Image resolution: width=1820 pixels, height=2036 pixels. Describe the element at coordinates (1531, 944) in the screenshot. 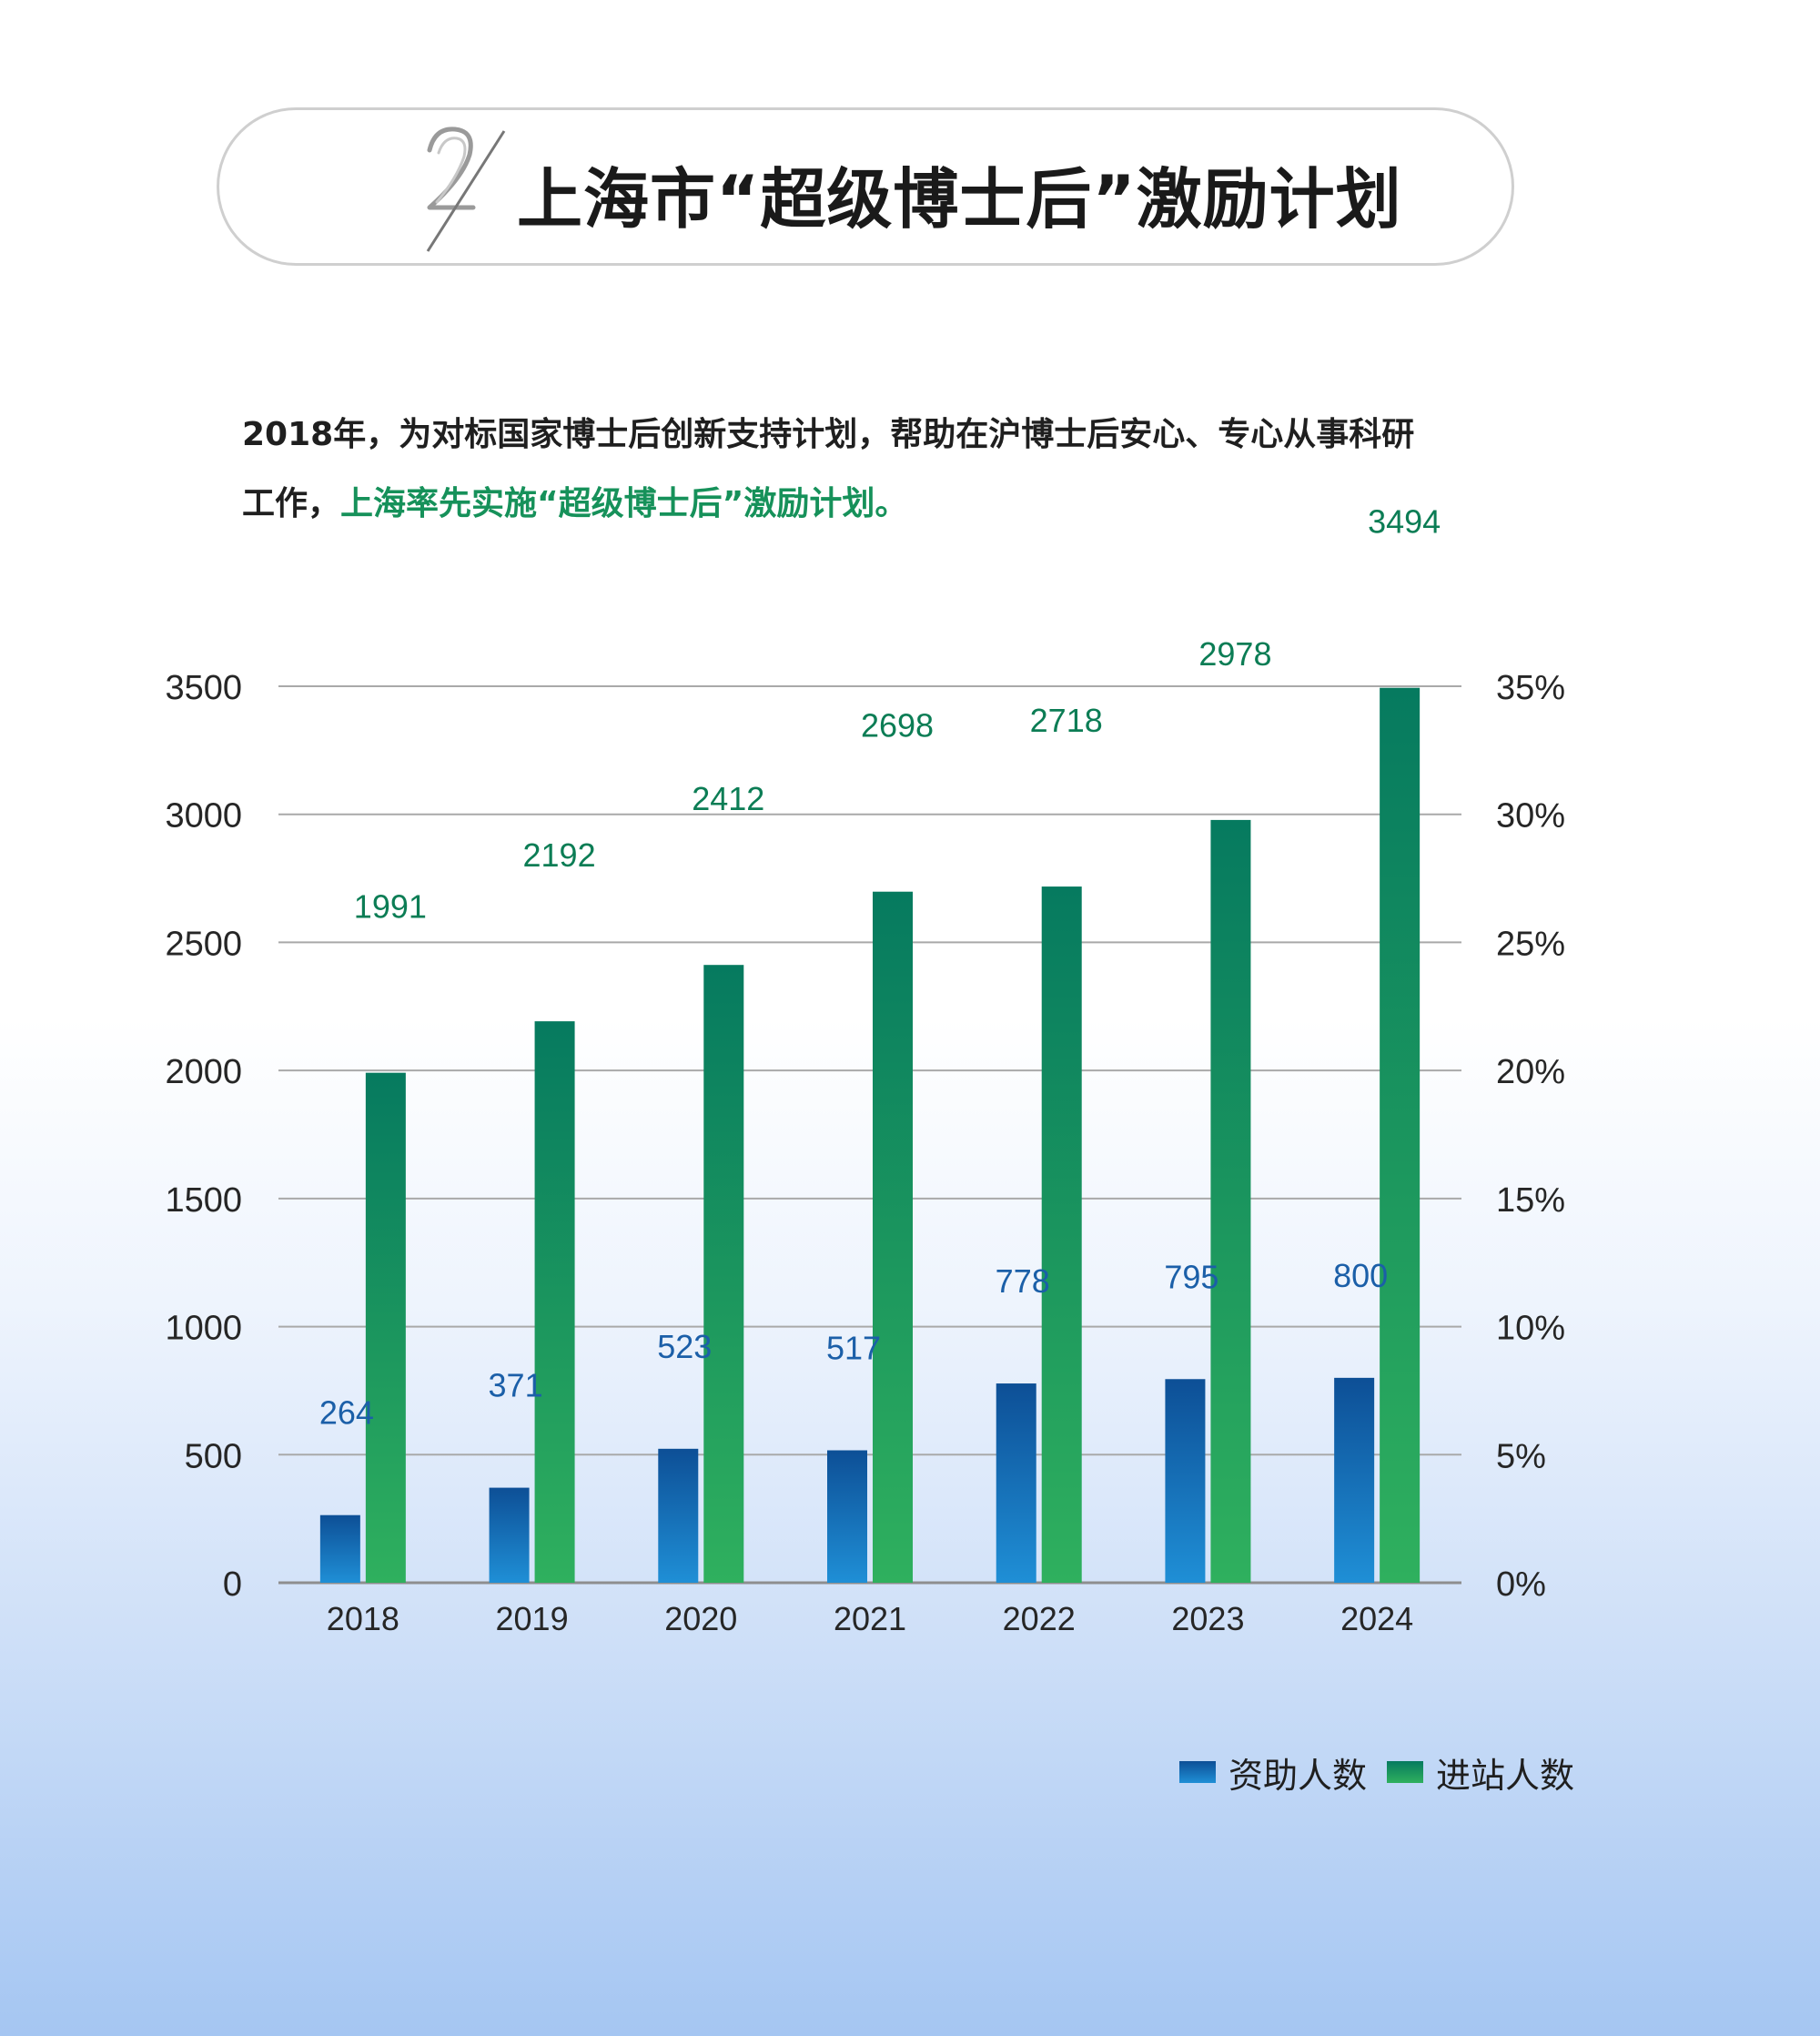

I see `y2-tick-label: 25%` at that location.